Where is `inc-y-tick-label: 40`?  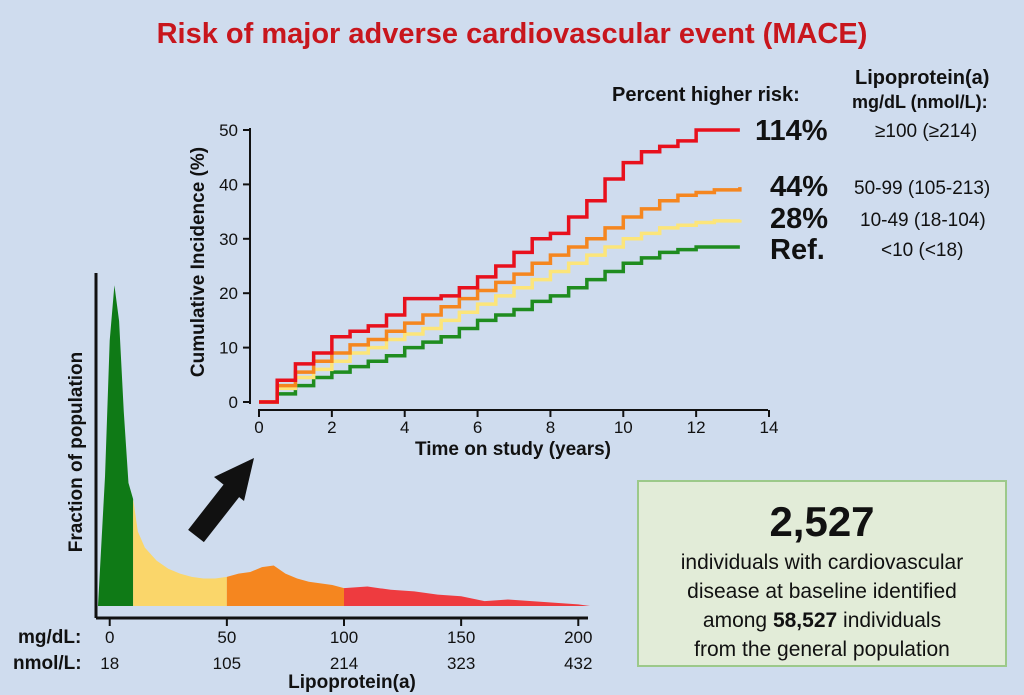 inc-y-tick-label: 40 is located at coordinates (228, 184).